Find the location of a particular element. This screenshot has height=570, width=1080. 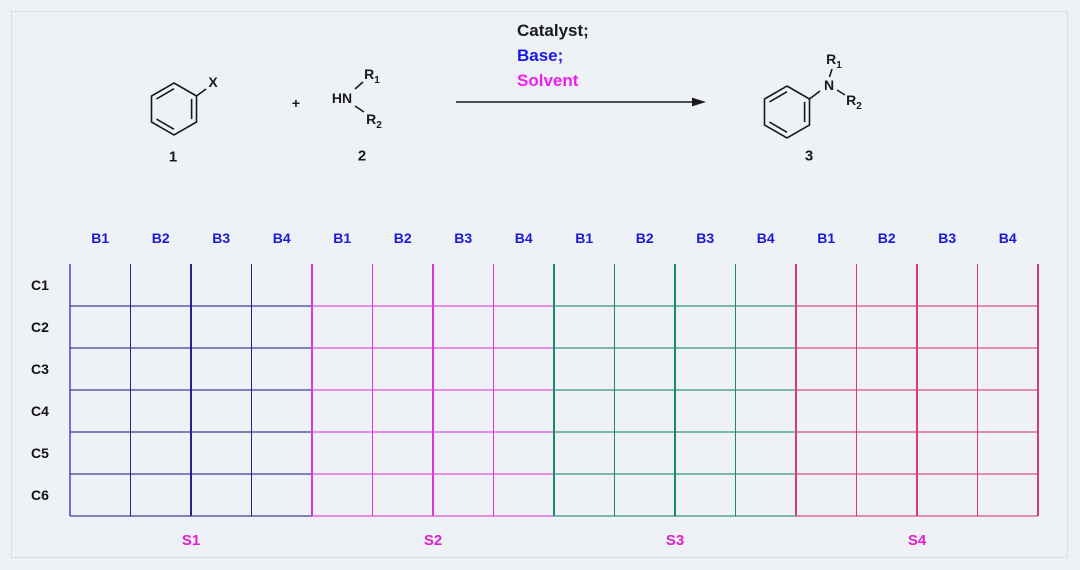

bond-n-r1 is located at coordinates (830, 73).